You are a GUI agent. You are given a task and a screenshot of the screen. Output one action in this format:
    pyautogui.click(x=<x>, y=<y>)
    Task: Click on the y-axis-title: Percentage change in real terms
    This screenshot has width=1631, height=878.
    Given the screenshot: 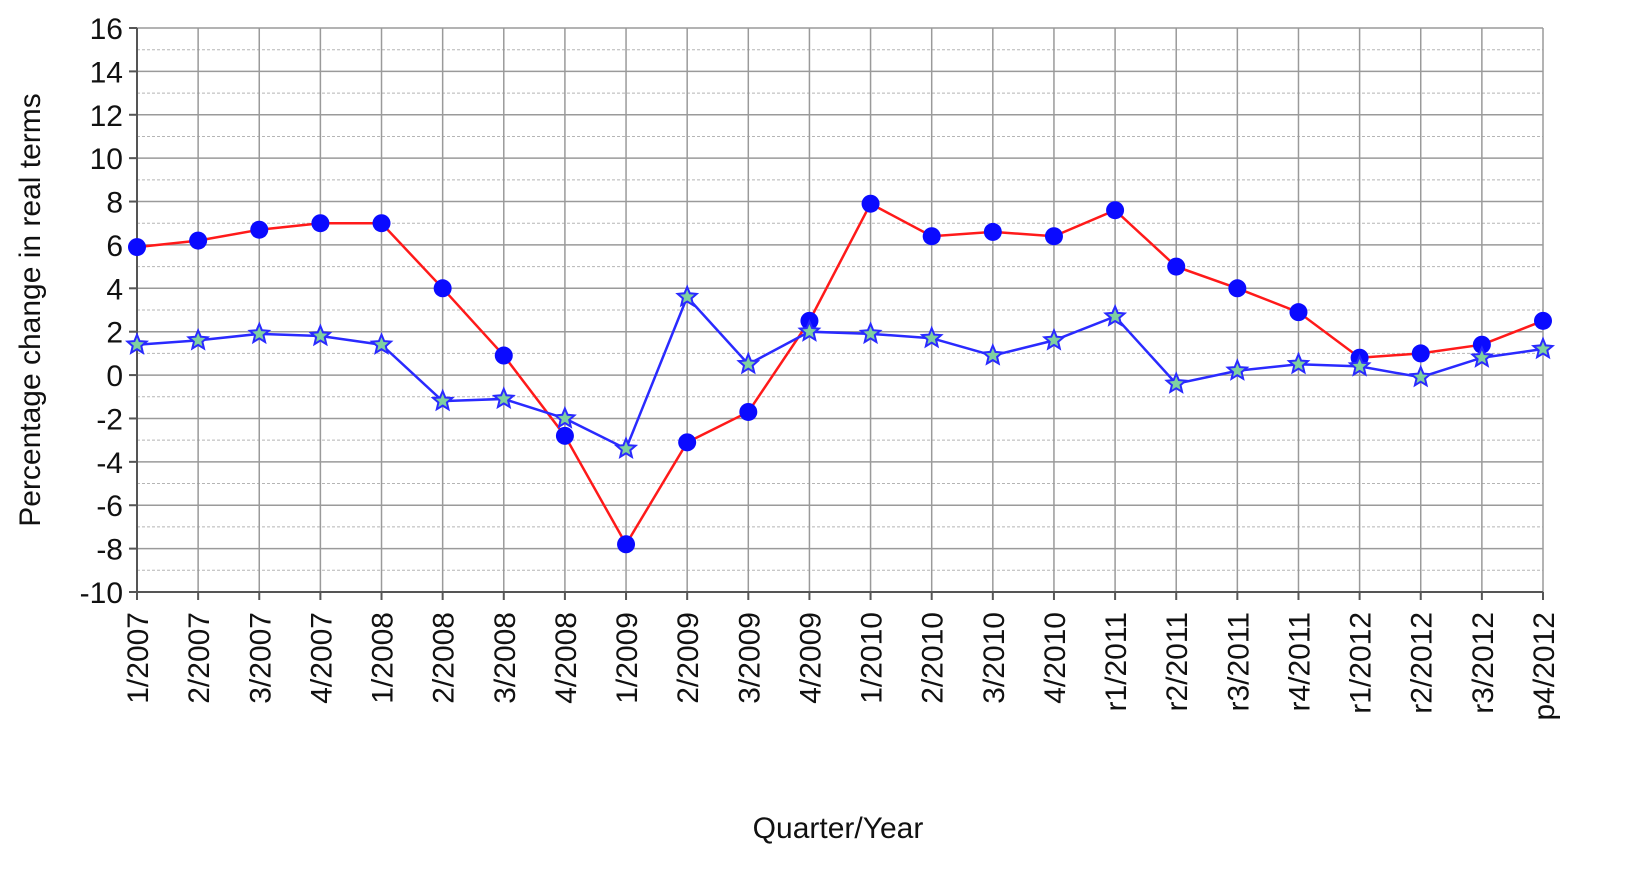 What is the action you would take?
    pyautogui.click(x=30, y=310)
    